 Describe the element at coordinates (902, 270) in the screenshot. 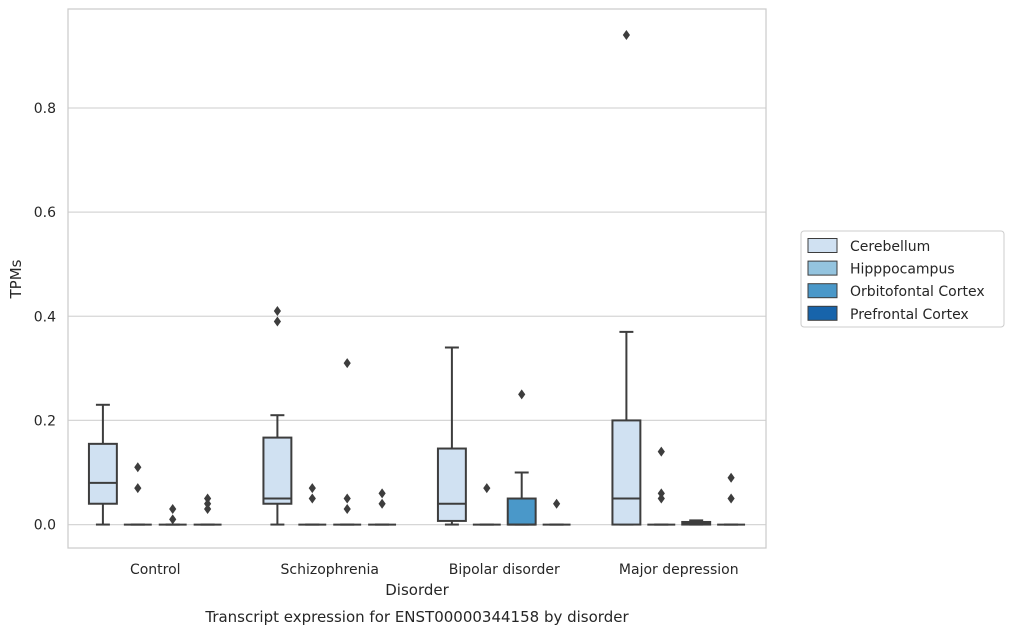

I see `legend-label: Hipppocampus` at that location.